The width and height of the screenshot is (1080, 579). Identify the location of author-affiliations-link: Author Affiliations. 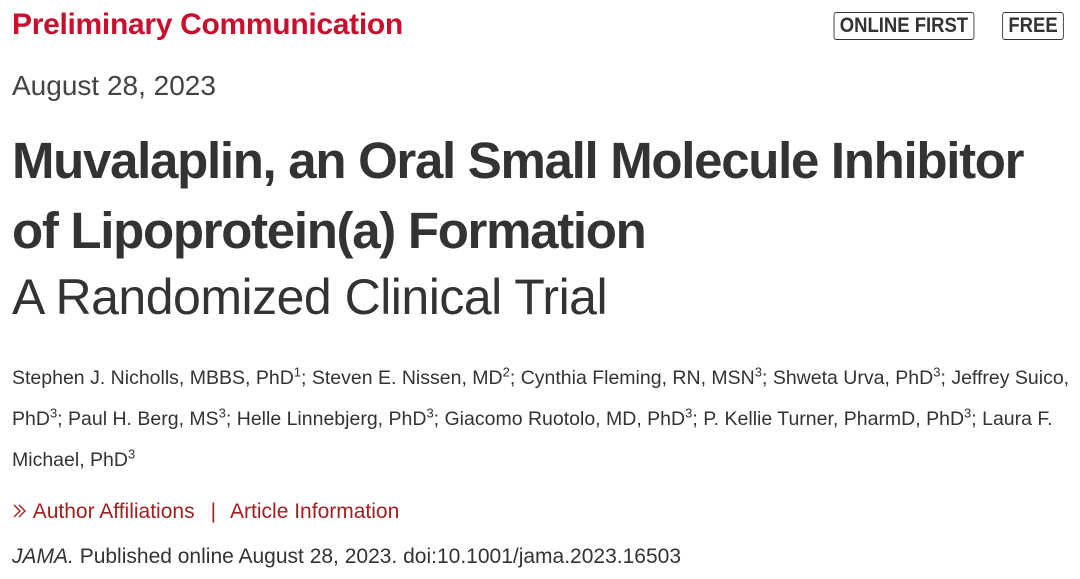
(113, 511).